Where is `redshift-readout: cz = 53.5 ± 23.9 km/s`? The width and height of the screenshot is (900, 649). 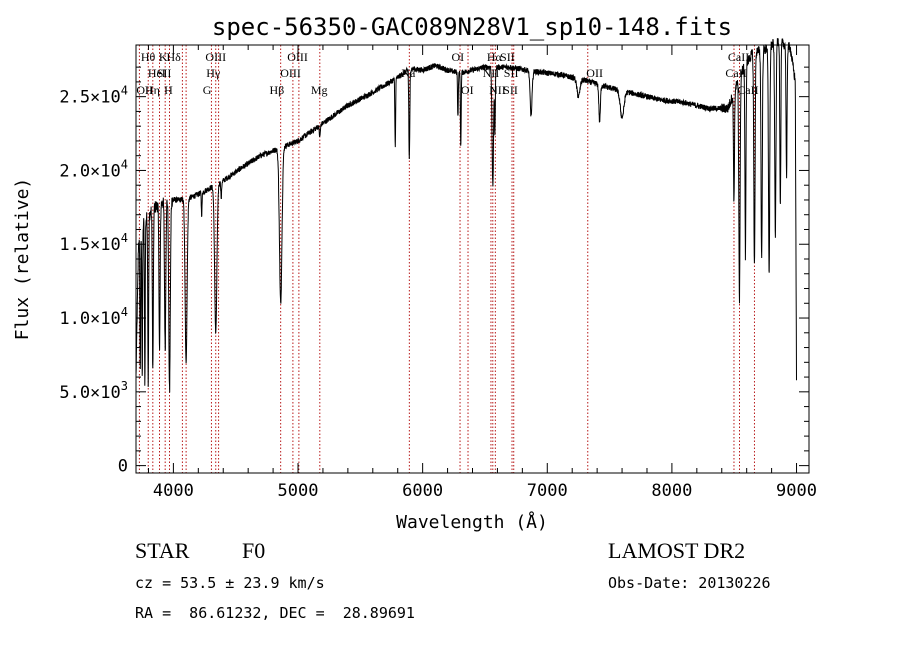 redshift-readout: cz = 53.5 ± 23.9 km/s is located at coordinates (230, 583).